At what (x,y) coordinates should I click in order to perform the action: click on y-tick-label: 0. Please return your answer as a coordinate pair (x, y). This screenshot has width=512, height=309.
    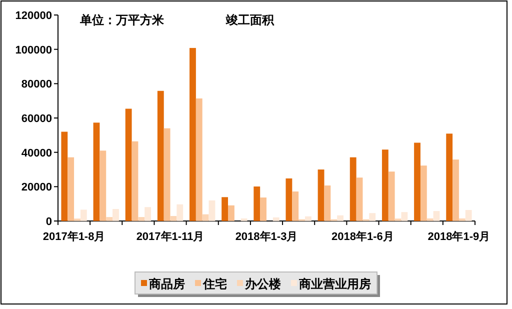
    Looking at the image, I should click on (49, 222).